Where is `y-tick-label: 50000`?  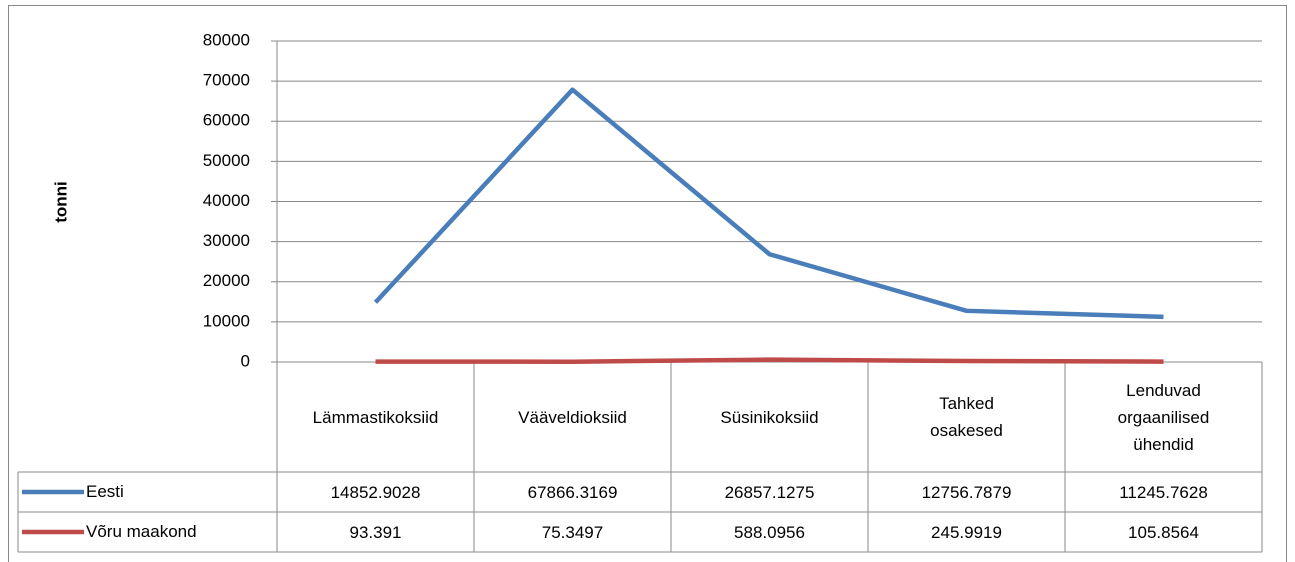
y-tick-label: 50000 is located at coordinates (226, 160).